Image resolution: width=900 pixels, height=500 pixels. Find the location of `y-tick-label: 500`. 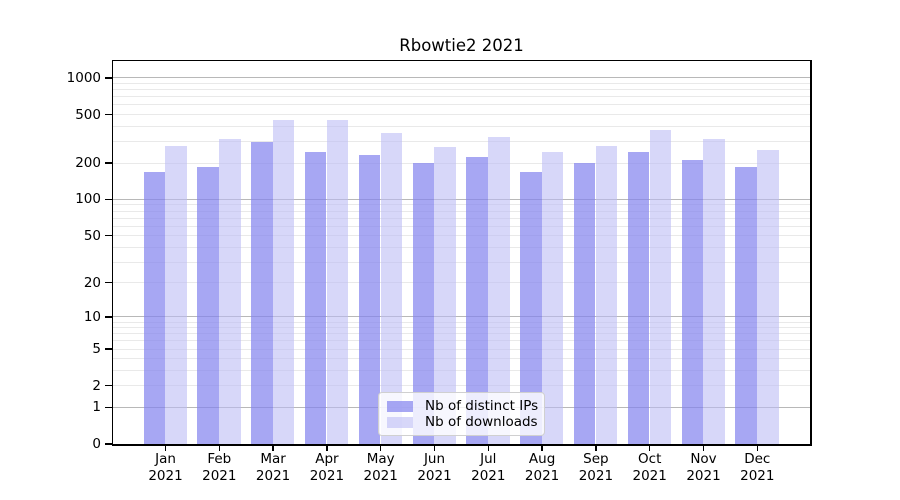

y-tick-label: 500 is located at coordinates (88, 114).